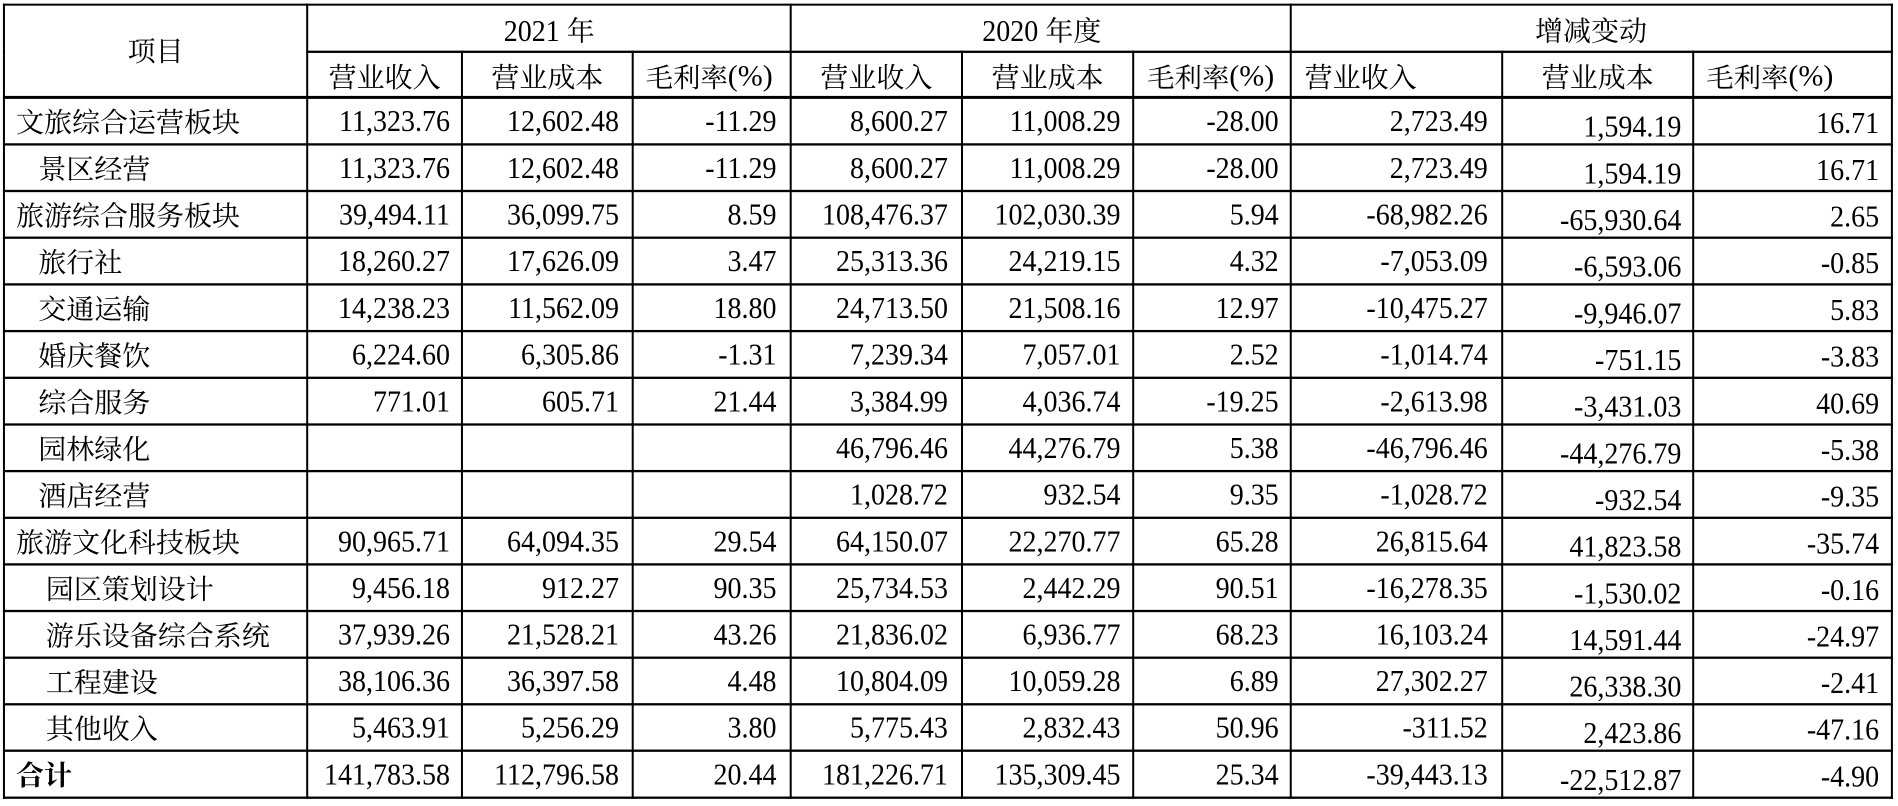 Image resolution: width=1898 pixels, height=806 pixels. I want to click on svg-text: 16,103.24, so click(1432, 634).